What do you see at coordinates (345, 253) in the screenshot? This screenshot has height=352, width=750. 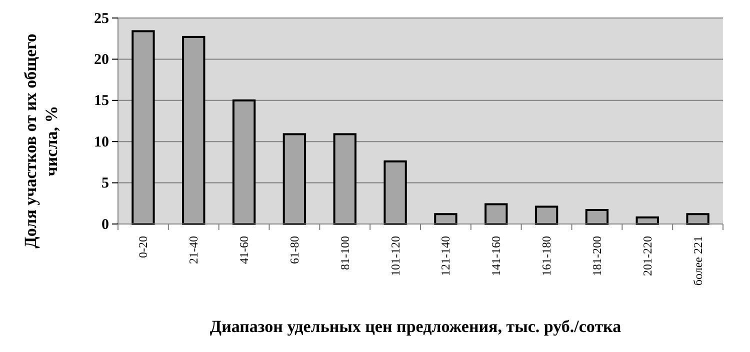 I see `x-tick-label: 81-100` at bounding box center [345, 253].